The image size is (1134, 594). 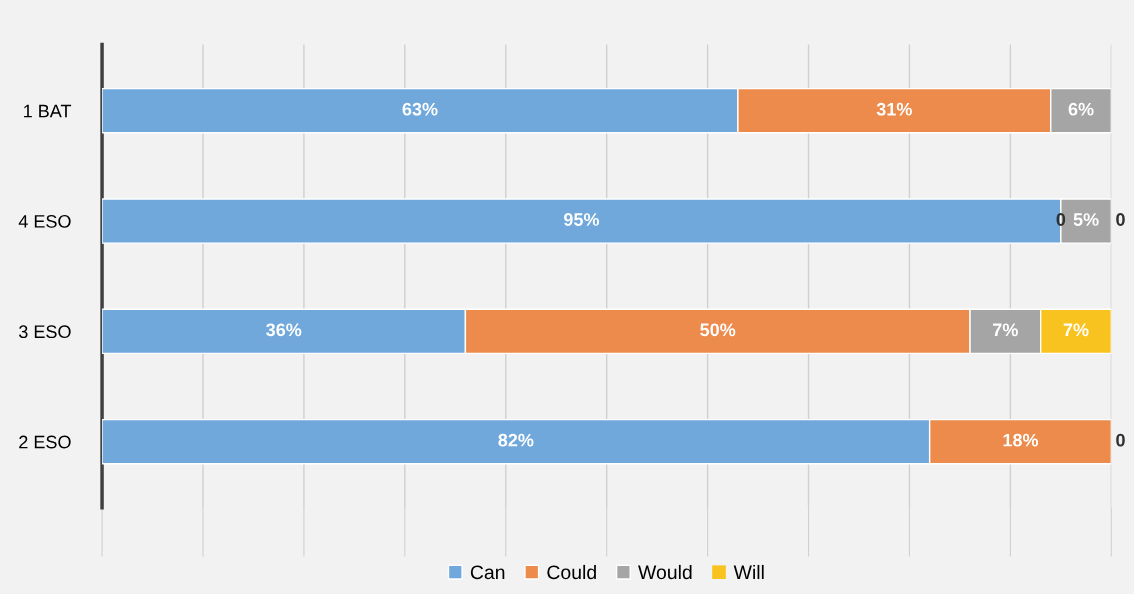 I want to click on data-label: 31%, so click(x=894, y=109).